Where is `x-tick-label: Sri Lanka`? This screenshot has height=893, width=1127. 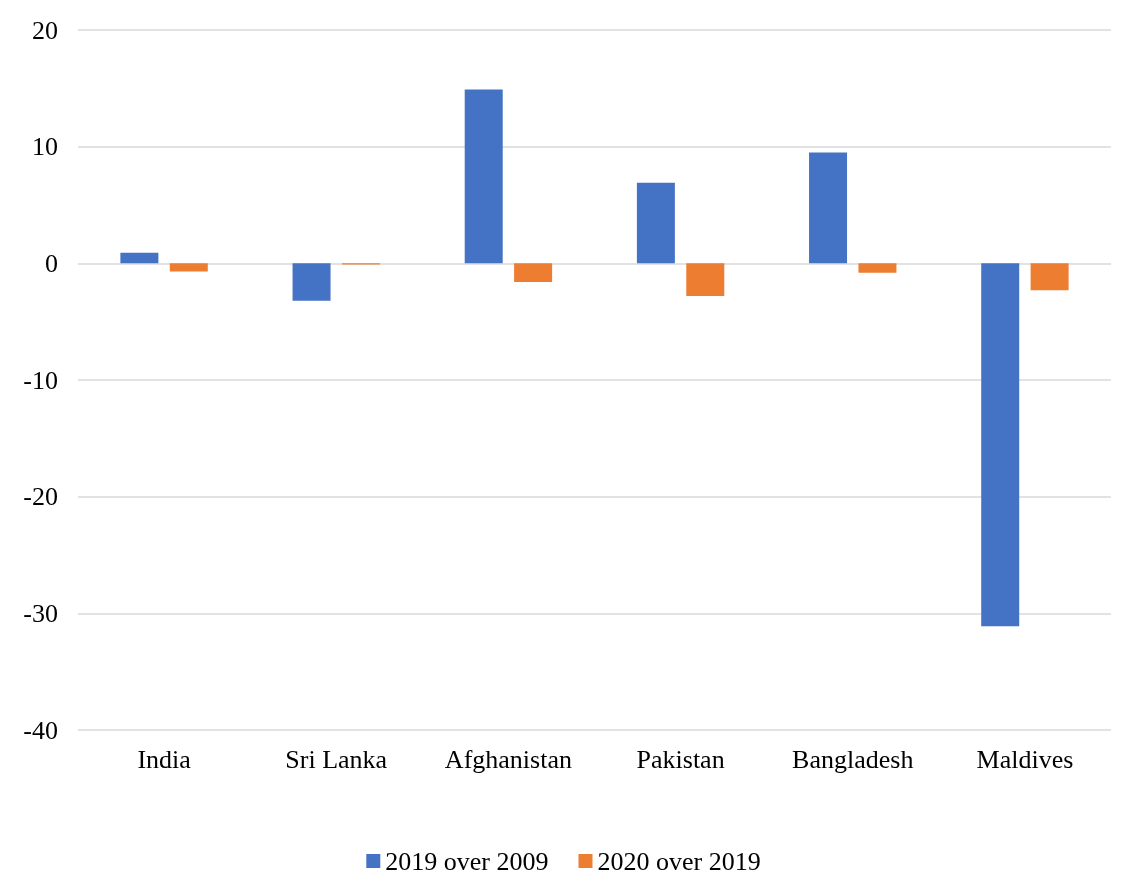 x-tick-label: Sri Lanka is located at coordinates (336, 759).